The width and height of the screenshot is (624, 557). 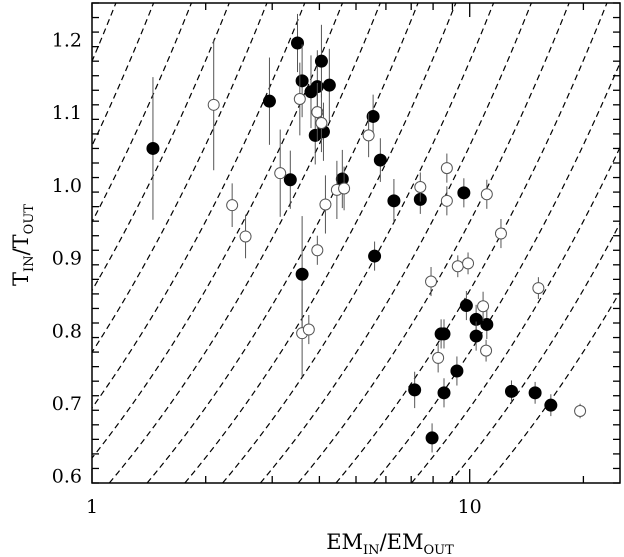 I want to click on y-tick-label: 1.0, so click(x=67, y=186).